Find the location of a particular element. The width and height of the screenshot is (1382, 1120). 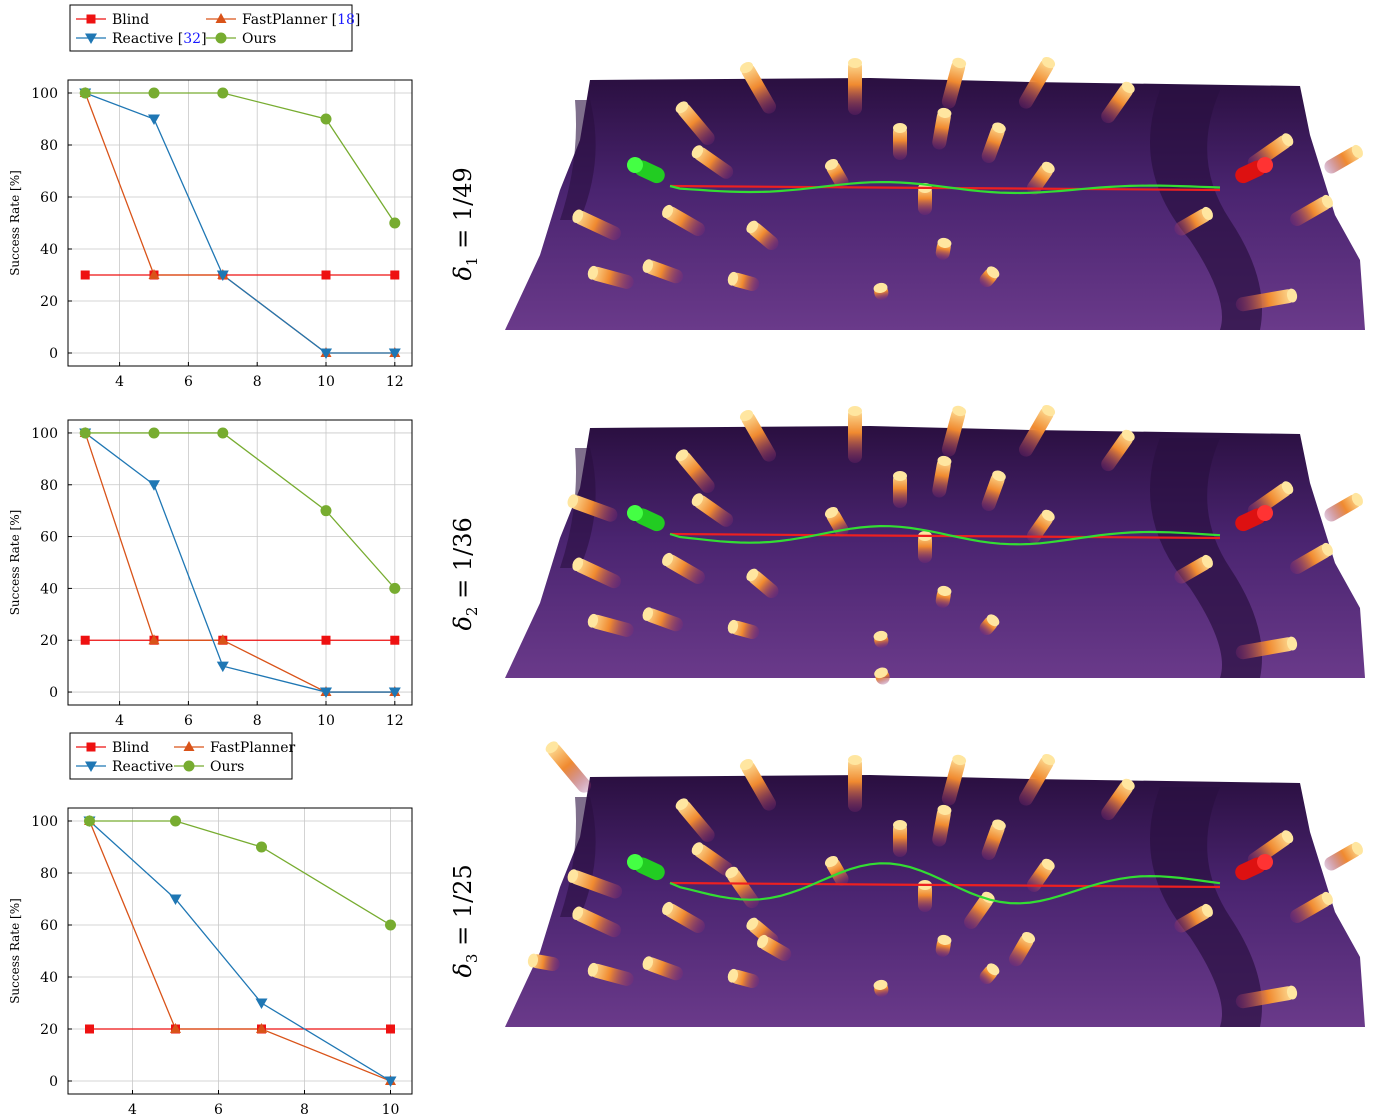

y-tick-label: 20 is located at coordinates (49, 641).